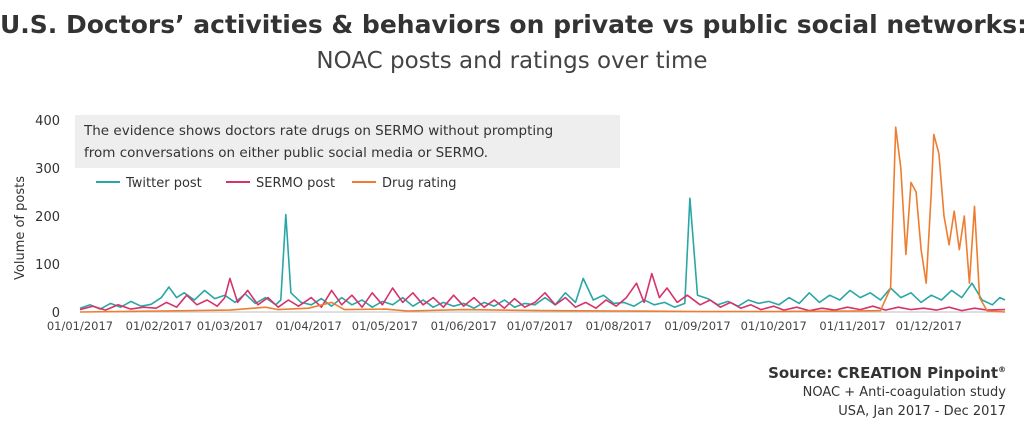 The height and width of the screenshot is (437, 1024). Describe the element at coordinates (295, 183) in the screenshot. I see `legend-label: SERMO post` at that location.